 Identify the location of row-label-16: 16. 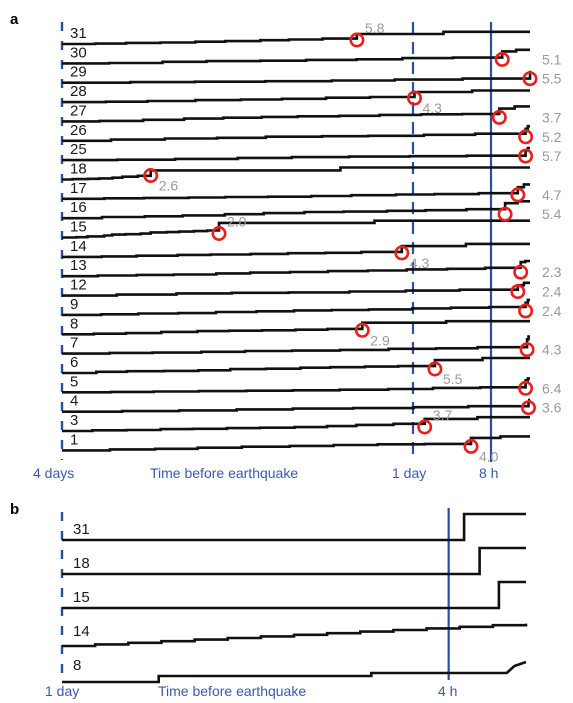
(78, 207).